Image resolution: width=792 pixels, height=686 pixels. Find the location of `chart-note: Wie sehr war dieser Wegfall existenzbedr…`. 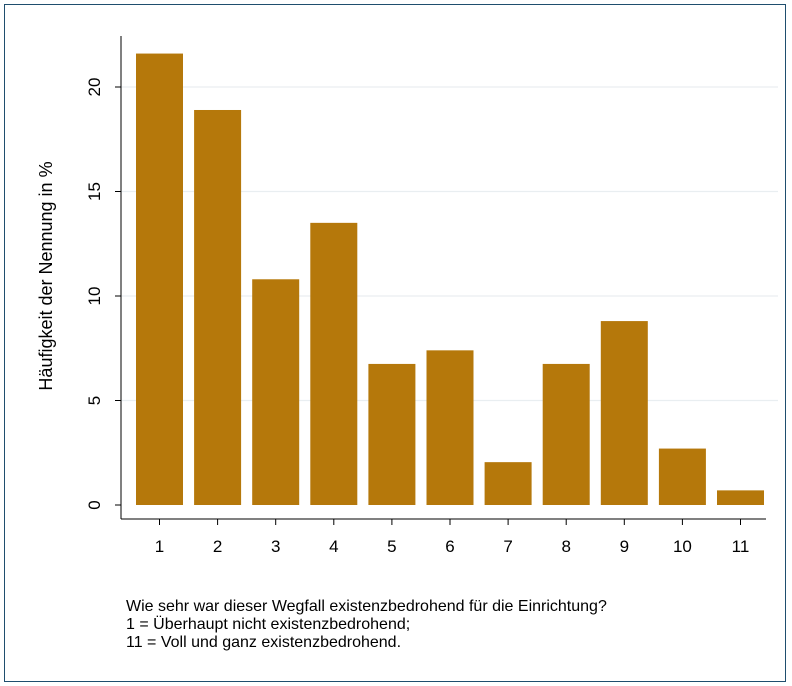

chart-note: Wie sehr war dieser Wegfall existenzbedr… is located at coordinates (366, 625).